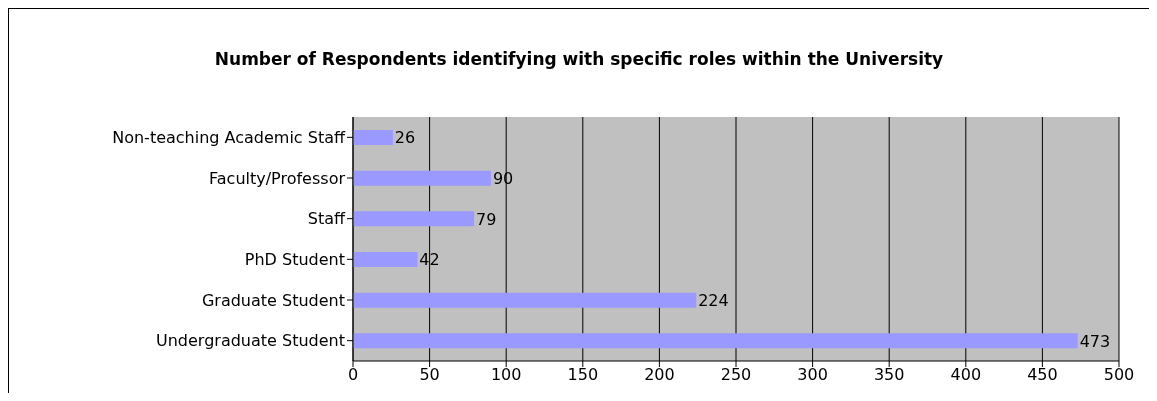  Describe the element at coordinates (659, 375) in the screenshot. I see `x-tick-label: 200` at that location.